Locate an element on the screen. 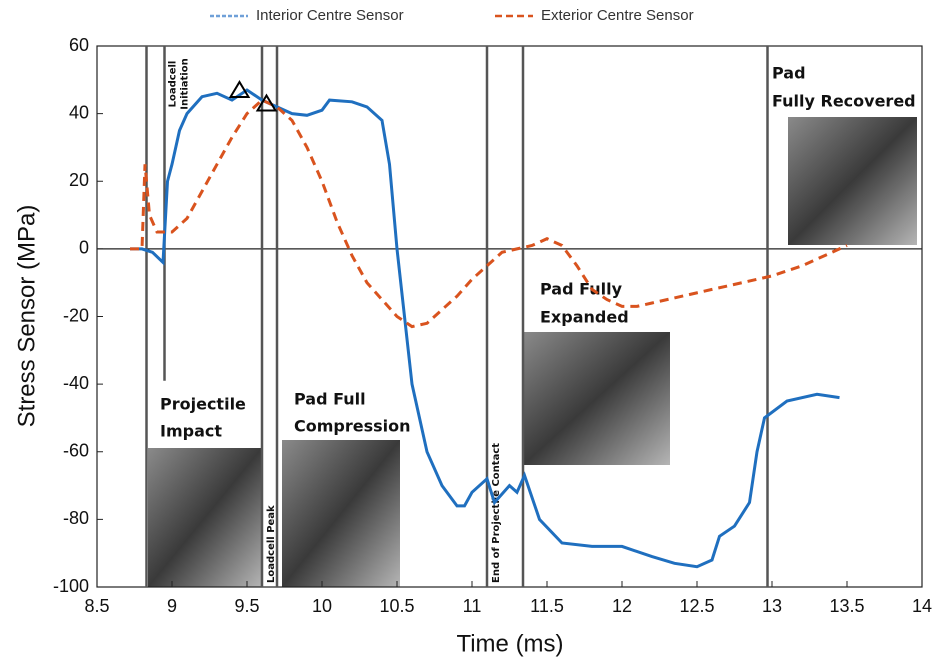  y-tick-label: 0 is located at coordinates (84, 248).